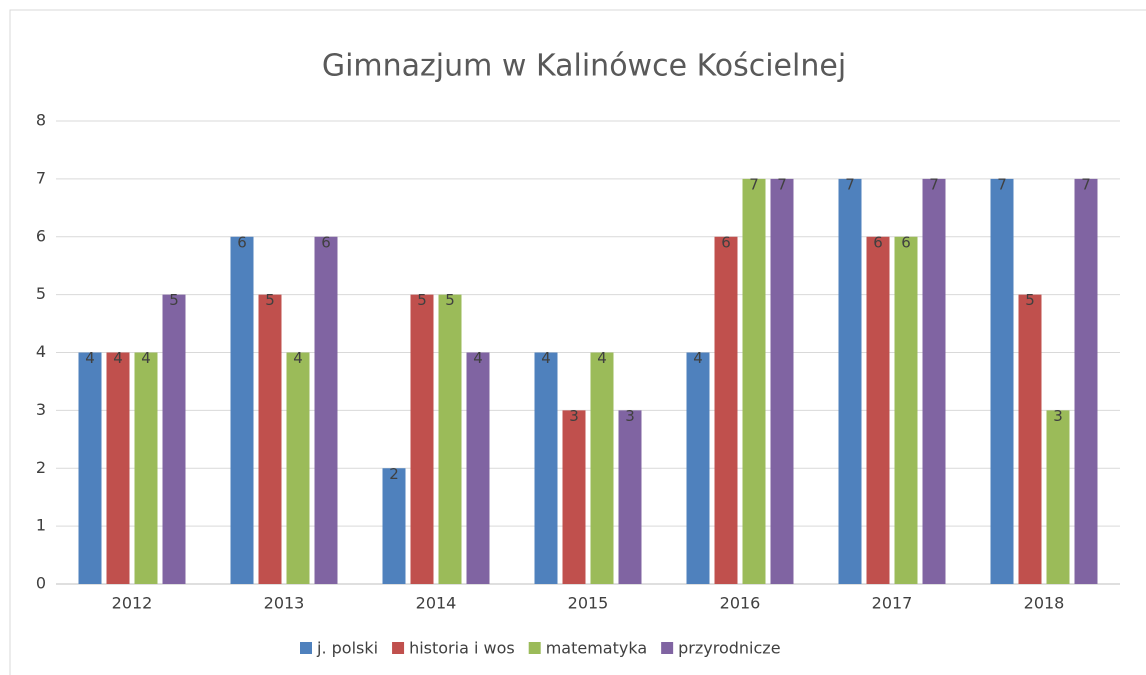 This screenshot has height=675, width=1146. Describe the element at coordinates (729, 648) in the screenshot. I see `legend-label: przyrodnicze` at that location.